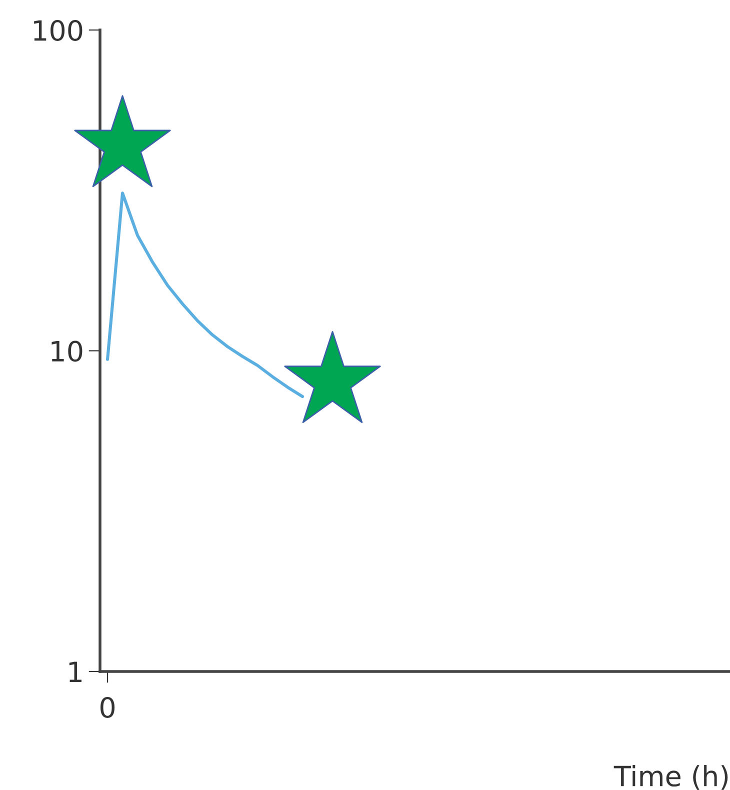 The image size is (730, 790). I want to click on x-tick-label: 0, so click(107, 707).